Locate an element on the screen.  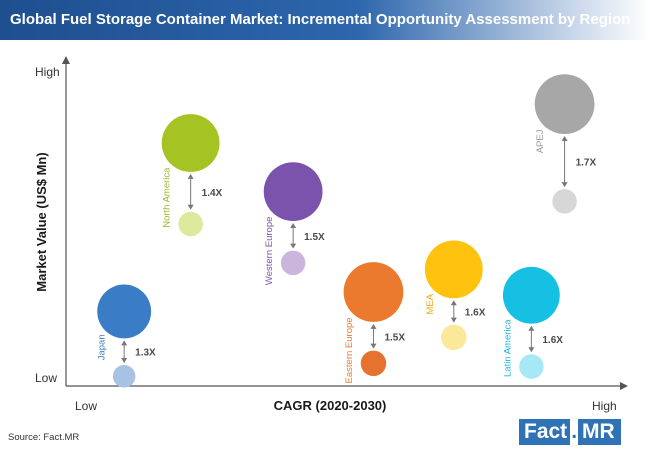
bubble-current-western-europe is located at coordinates (293, 263).